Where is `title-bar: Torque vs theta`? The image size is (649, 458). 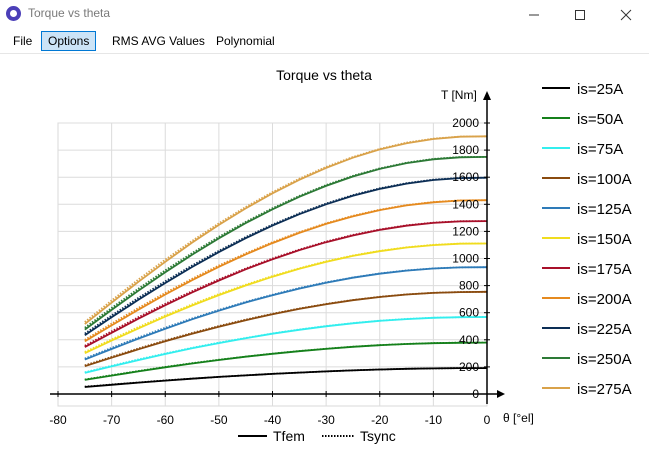 title-bar: Torque vs theta is located at coordinates (324, 14).